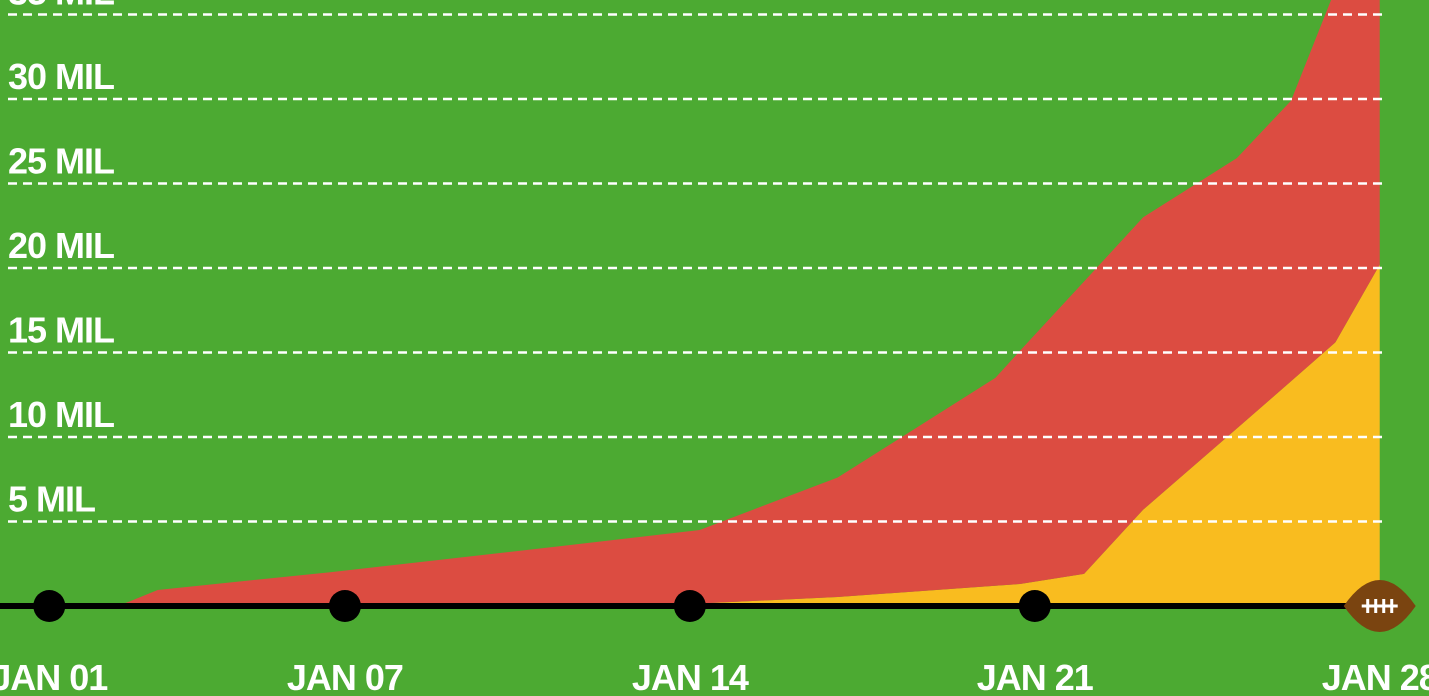 The width and height of the screenshot is (1429, 696). Describe the element at coordinates (61, 414) in the screenshot. I see `y-tick-label: 10 MIL` at that location.